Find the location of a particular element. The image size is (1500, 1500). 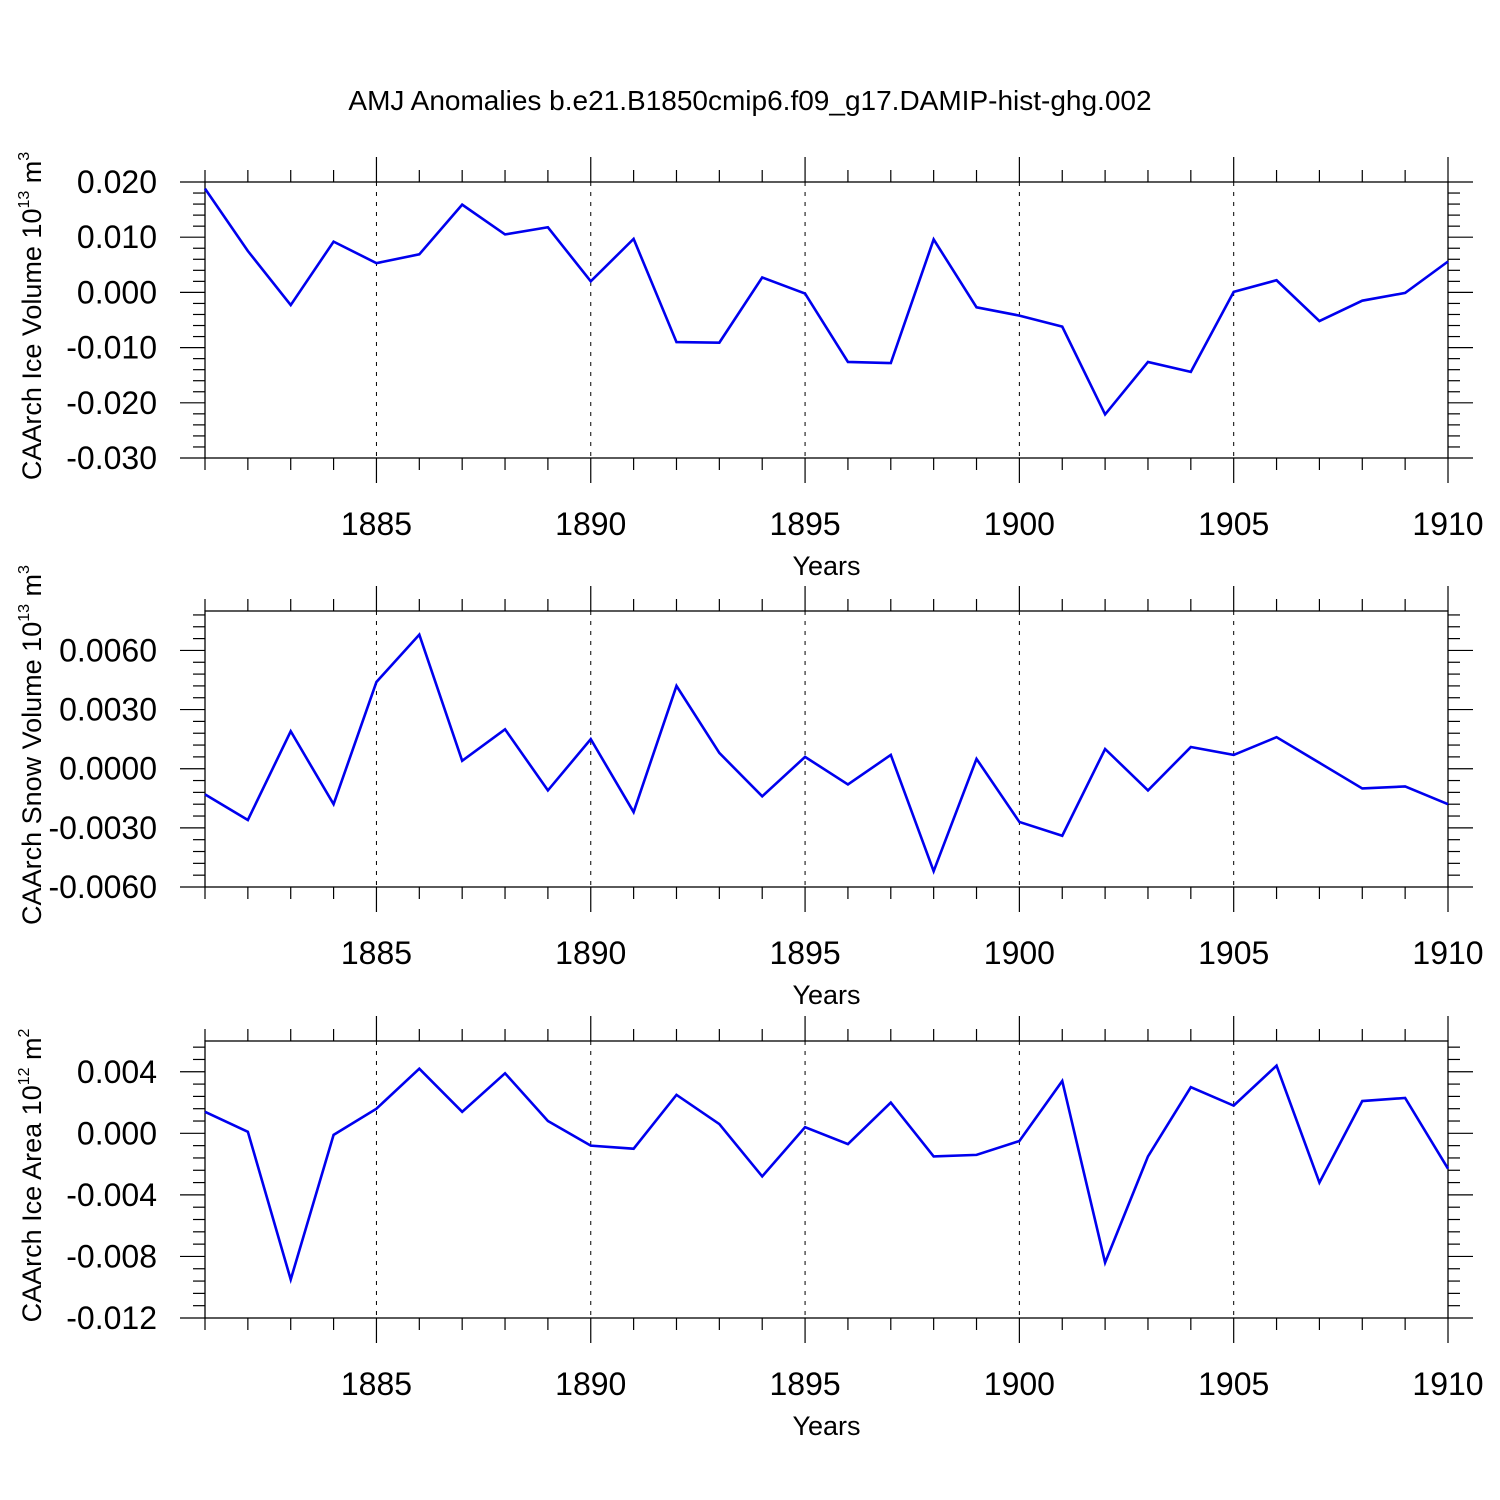

y-tick-label: 0.010 is located at coordinates (117, 237).